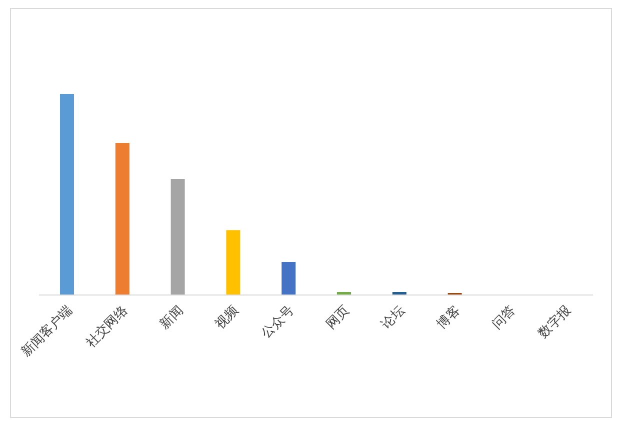 This screenshot has width=626, height=433. I want to click on x-tick-label: 社交网络, so click(106, 326).